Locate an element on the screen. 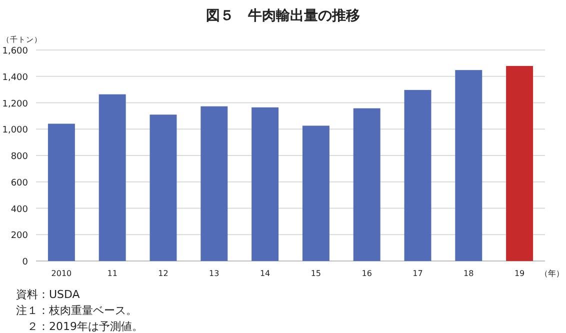 The image size is (566, 333). y-tick-label: 1,200 is located at coordinates (15, 104).